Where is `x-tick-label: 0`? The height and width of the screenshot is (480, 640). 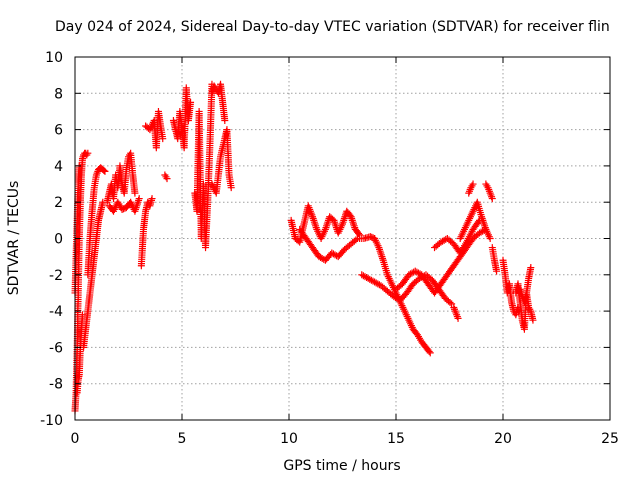 x-tick-label: 0 is located at coordinates (75, 439).